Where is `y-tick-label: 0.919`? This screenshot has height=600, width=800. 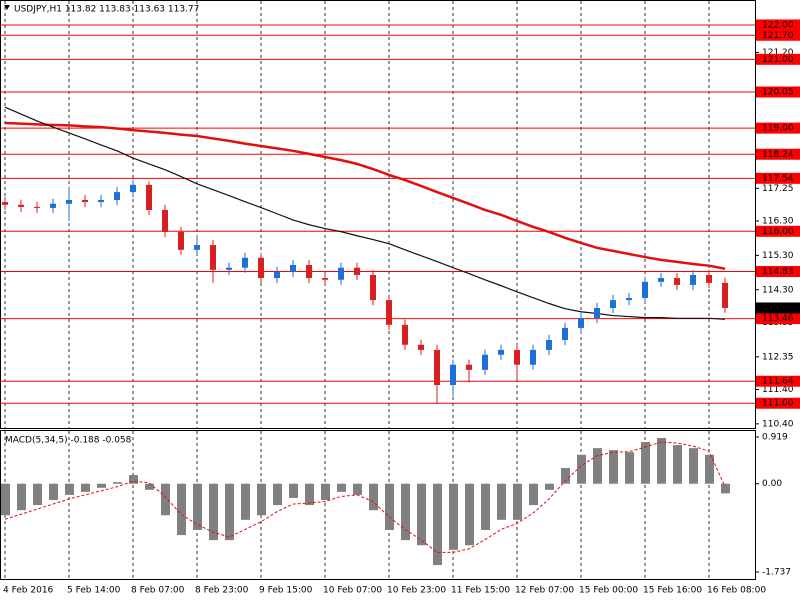
y-tick-label: 0.919 is located at coordinates (775, 438).